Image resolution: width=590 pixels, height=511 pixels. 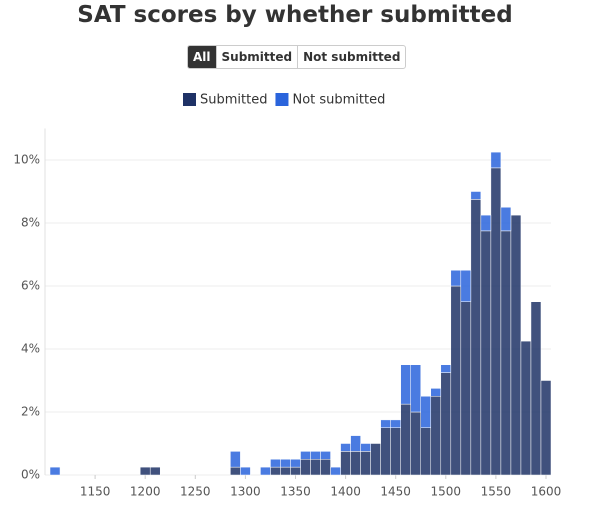 I want to click on x-tick-label: 1300, so click(x=245, y=492).